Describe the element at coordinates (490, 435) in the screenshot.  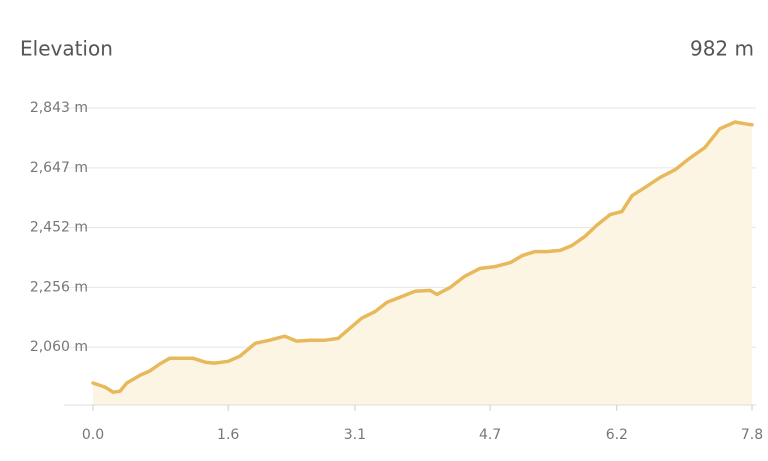
I see `x-tick-label: 4.7` at that location.